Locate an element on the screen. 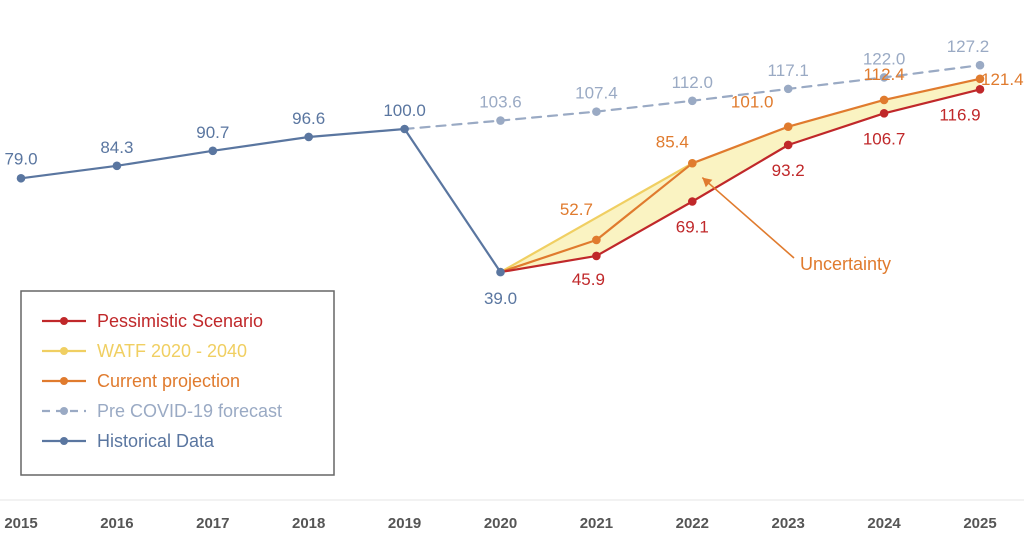  data-point-pre-covid-19-forecast-2025 is located at coordinates (980, 65).